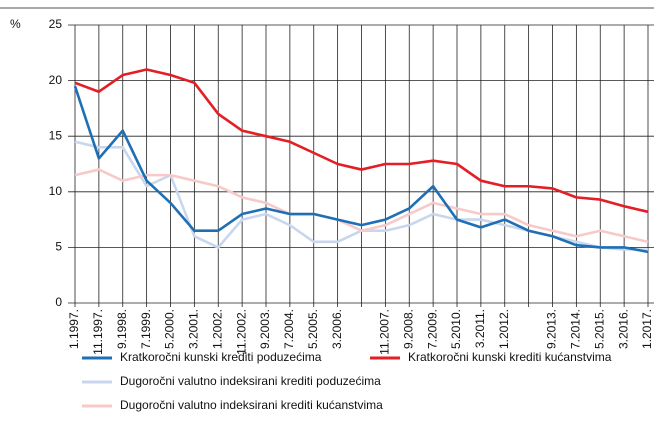 This screenshot has height=443, width=654. I want to click on y-axis-label: %, so click(15, 24).